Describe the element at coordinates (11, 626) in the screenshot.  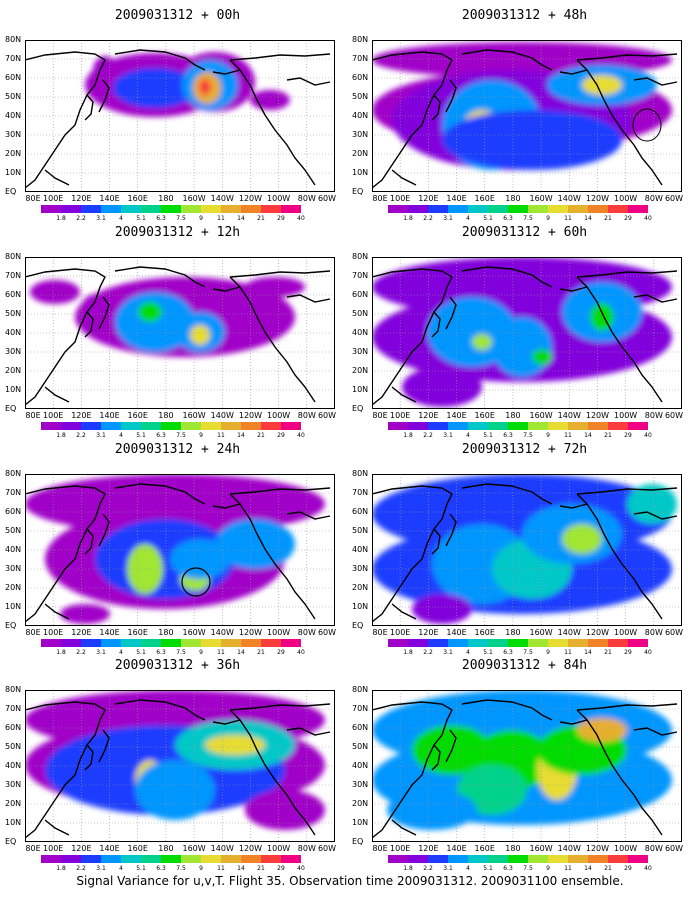
I see `lat-tick-label: EQ` at that location.